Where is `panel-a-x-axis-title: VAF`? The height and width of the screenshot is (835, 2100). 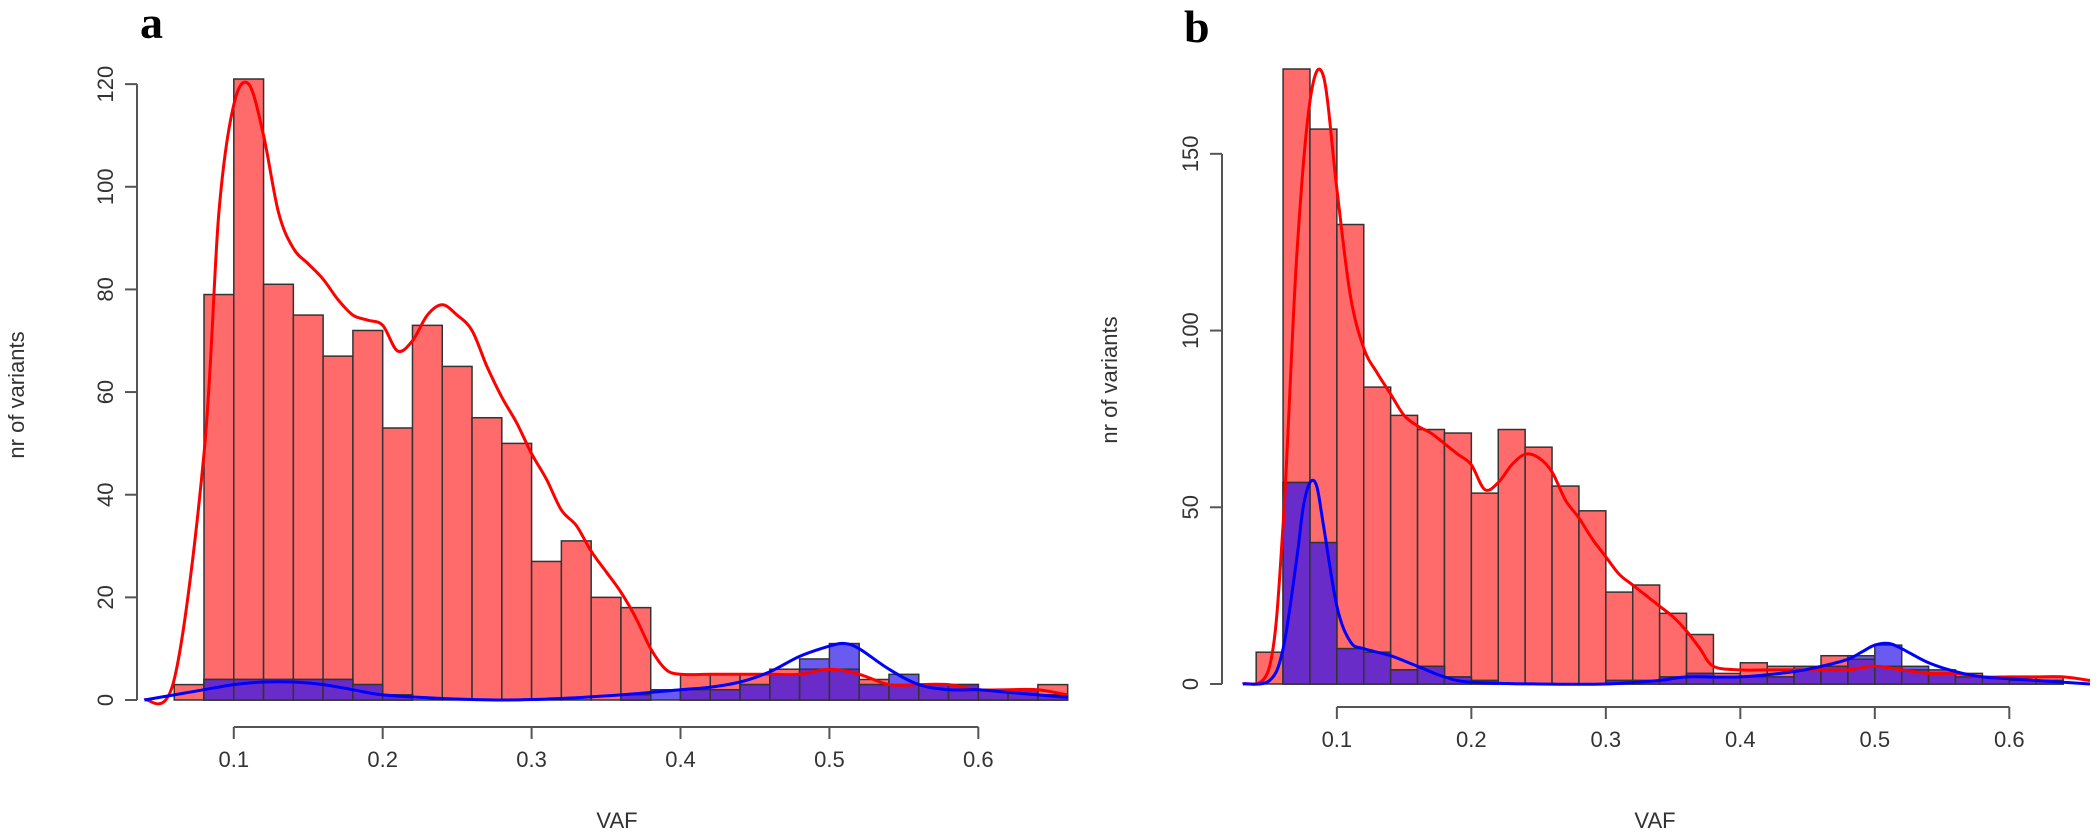 panel-a-x-axis-title: VAF is located at coordinates (616, 820).